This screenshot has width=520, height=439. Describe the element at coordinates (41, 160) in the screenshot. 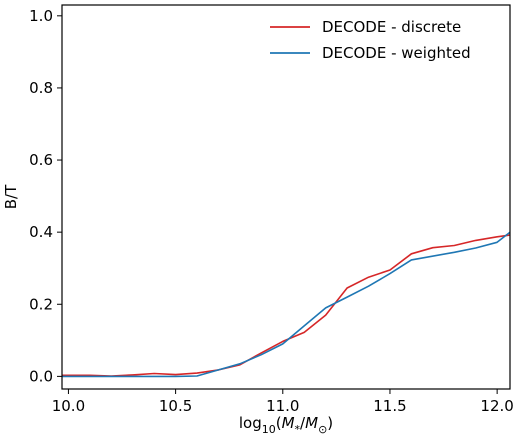

I see `y-tick-label: 0.6` at that location.